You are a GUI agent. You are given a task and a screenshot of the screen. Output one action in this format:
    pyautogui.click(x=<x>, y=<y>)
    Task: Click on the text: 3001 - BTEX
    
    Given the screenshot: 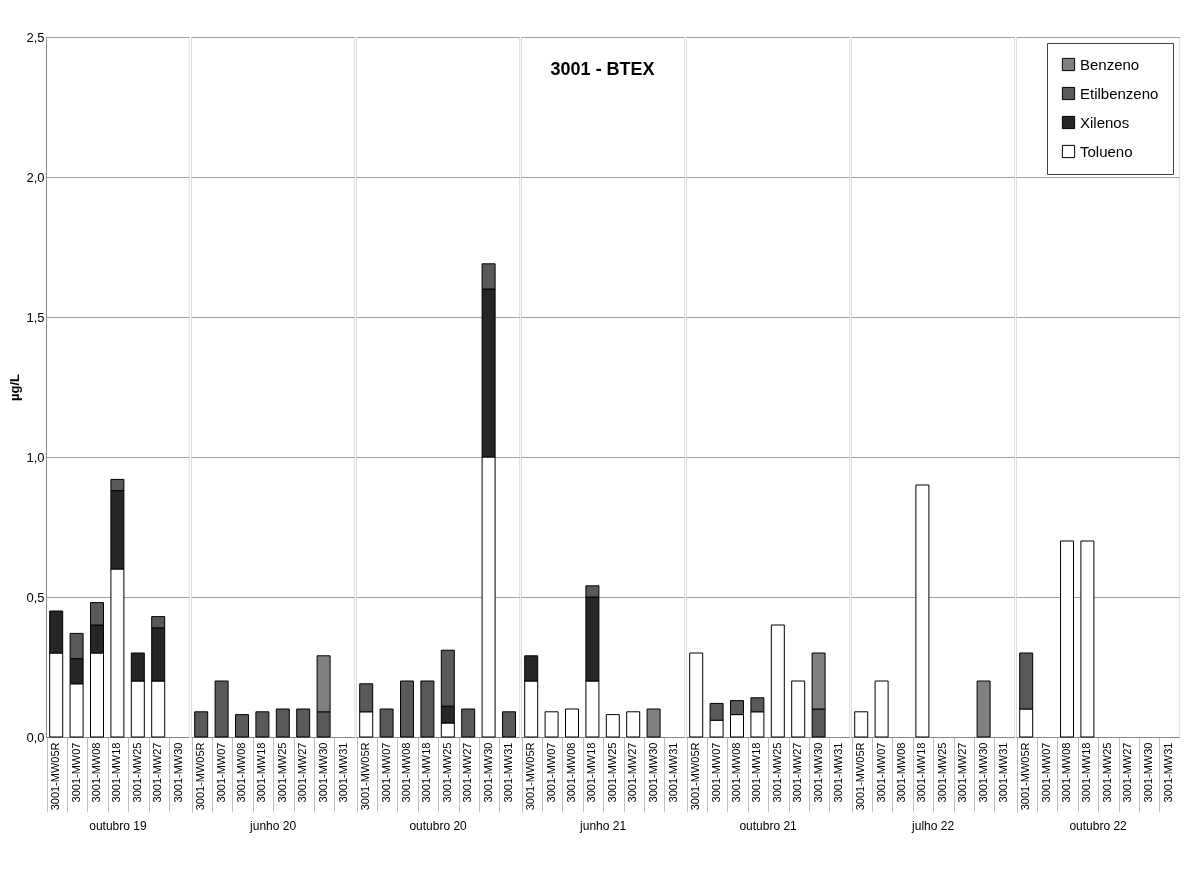 What is the action you would take?
    pyautogui.click(x=602, y=69)
    